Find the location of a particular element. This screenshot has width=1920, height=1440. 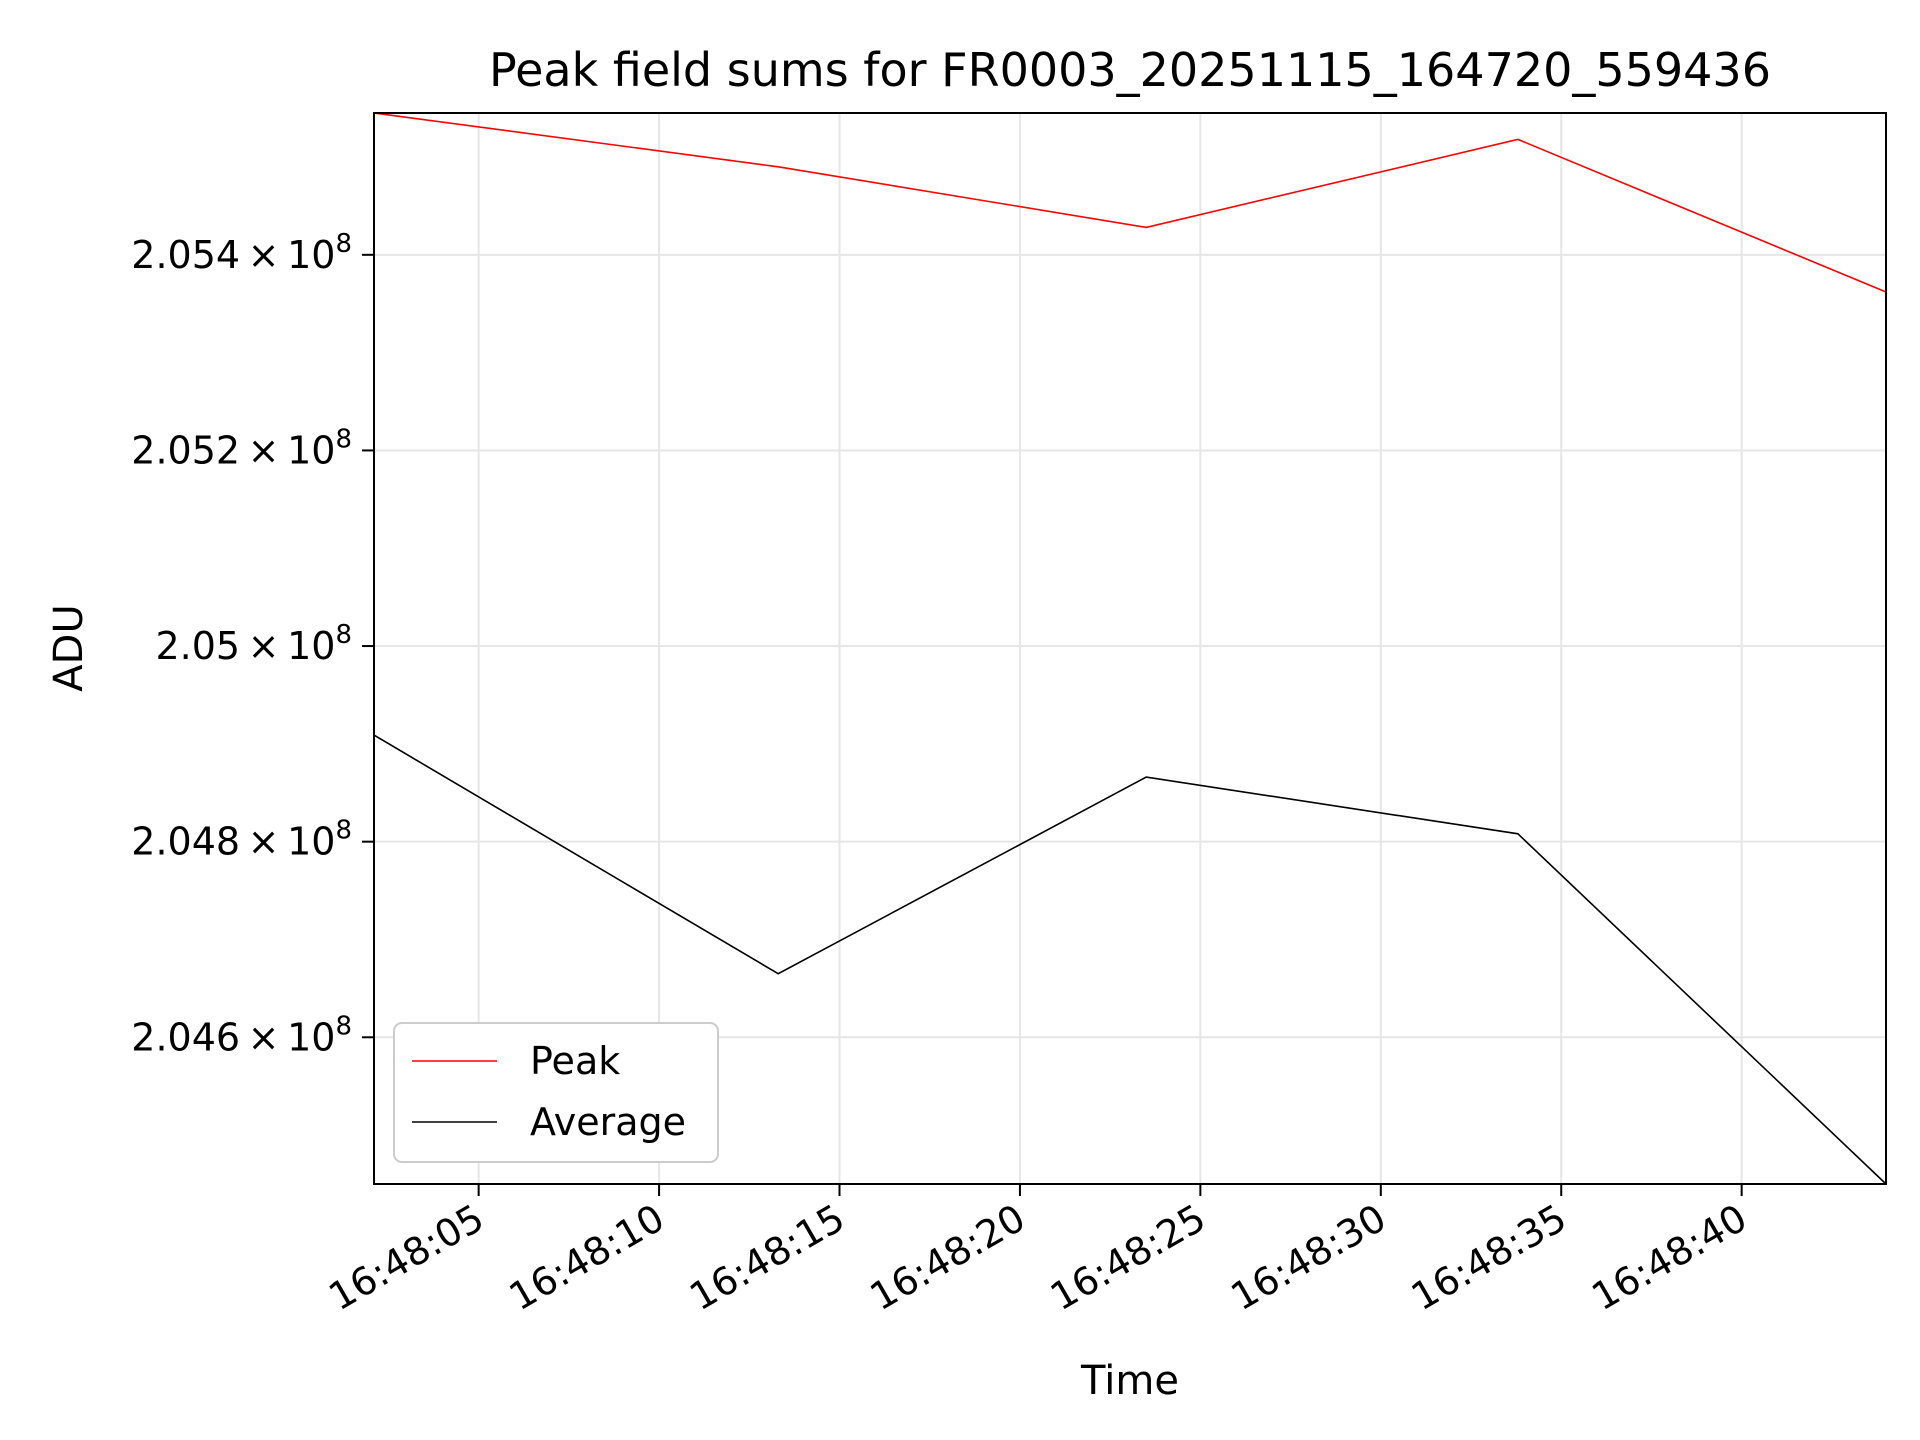

y-tick-mantissa: 2.046 × 10 is located at coordinates (233, 1037).